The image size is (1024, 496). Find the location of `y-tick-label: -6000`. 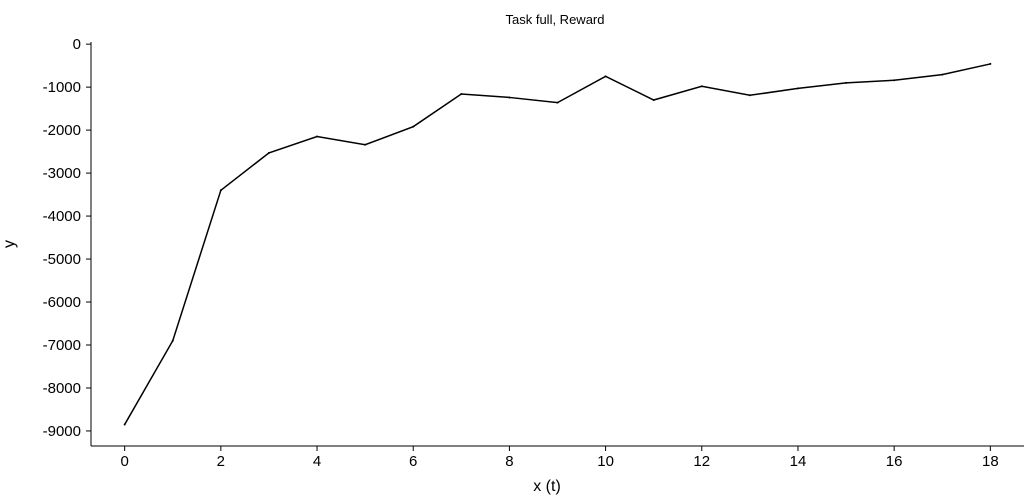

y-tick-label: -6000 is located at coordinates (62, 302).